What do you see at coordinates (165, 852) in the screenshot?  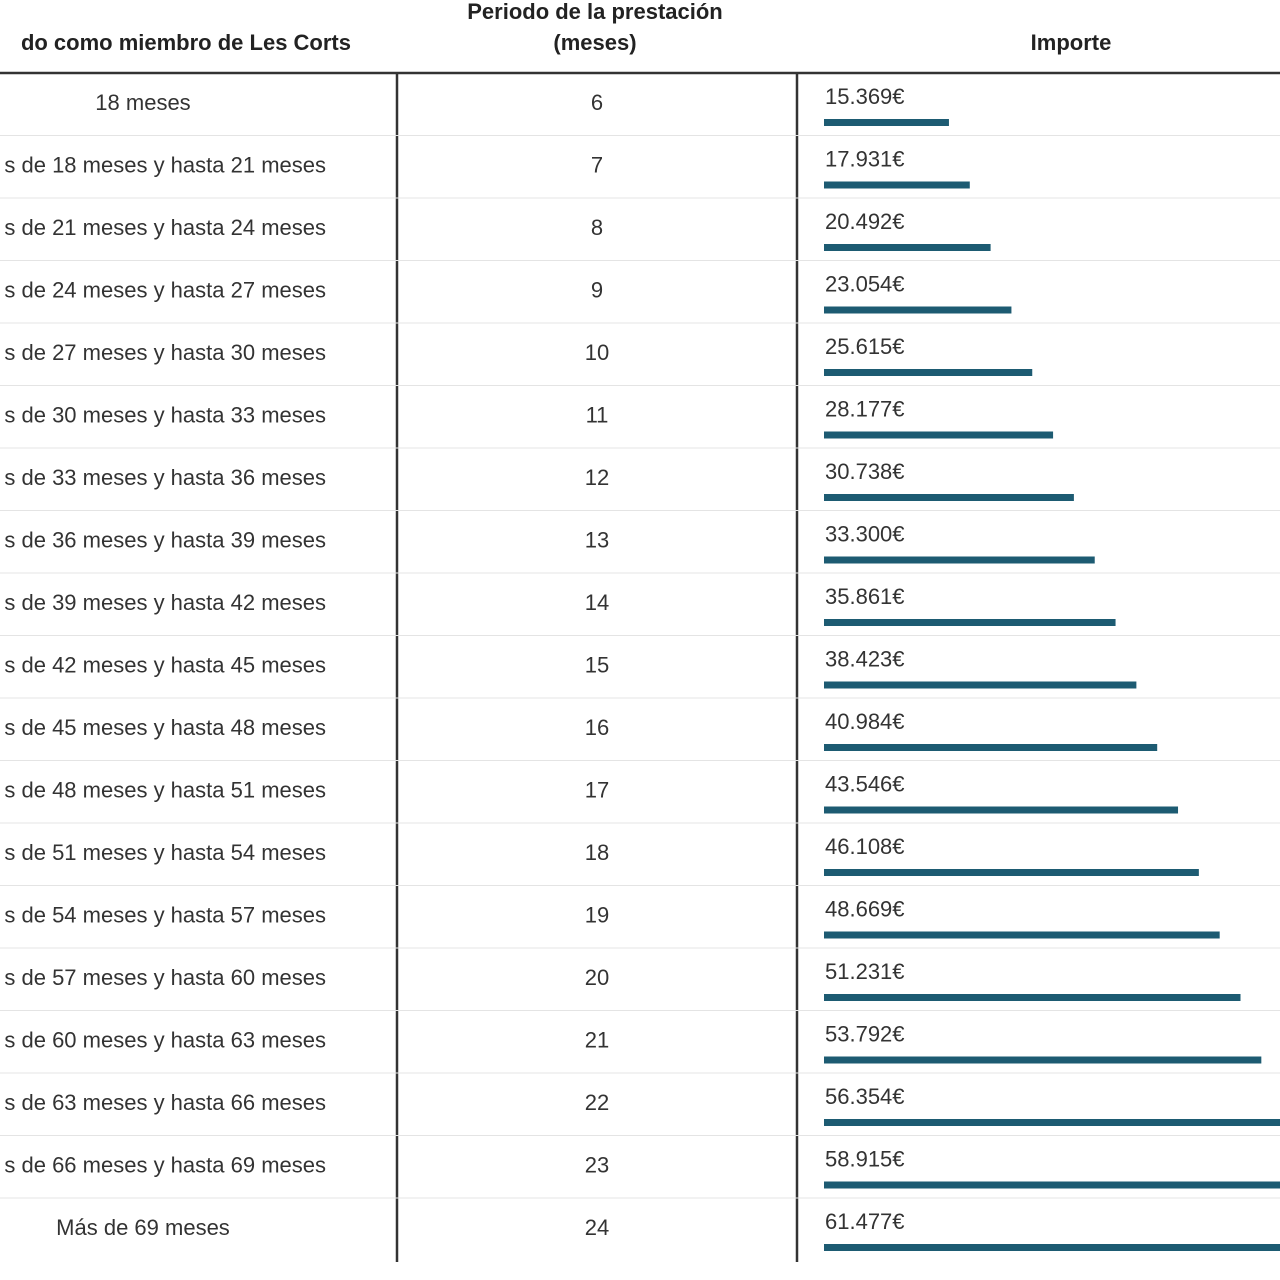 I see `row-label: s de 51 meses y hasta 54 meses` at bounding box center [165, 852].